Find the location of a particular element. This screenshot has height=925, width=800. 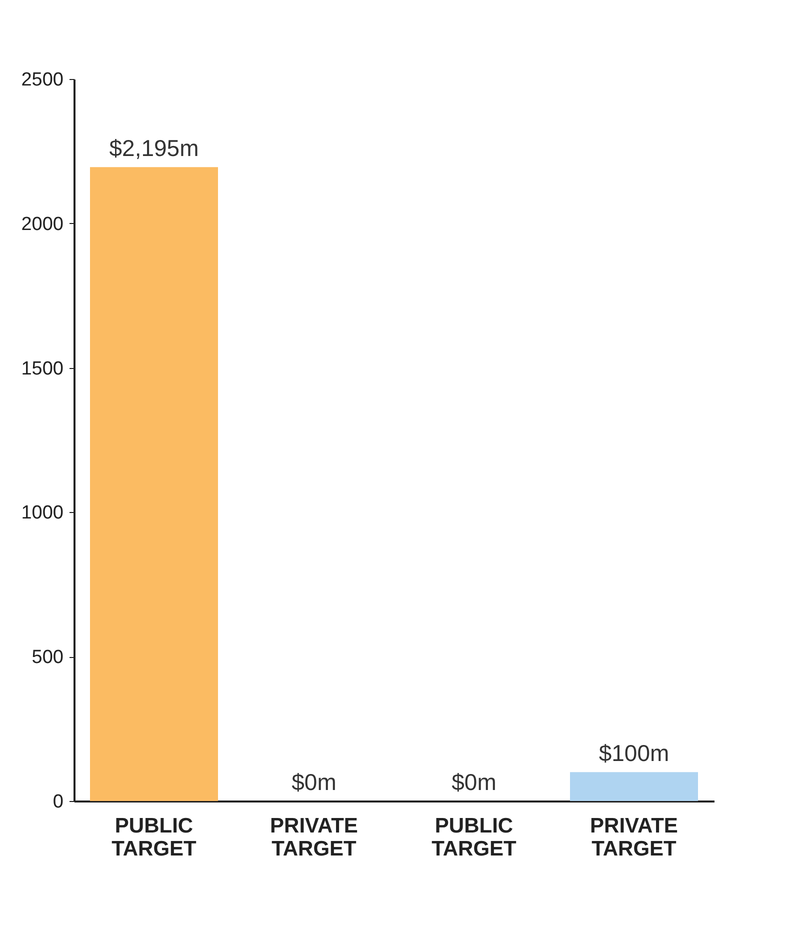

y-tick-label: 1000 is located at coordinates (42, 513).